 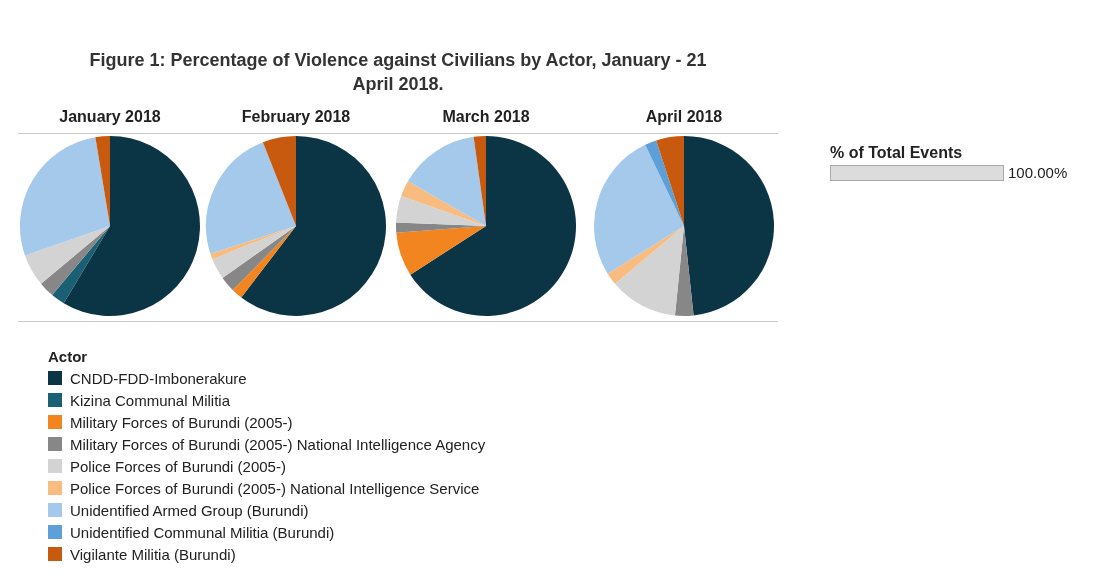 I want to click on chart-subtitle: March 2018, so click(x=486, y=117).